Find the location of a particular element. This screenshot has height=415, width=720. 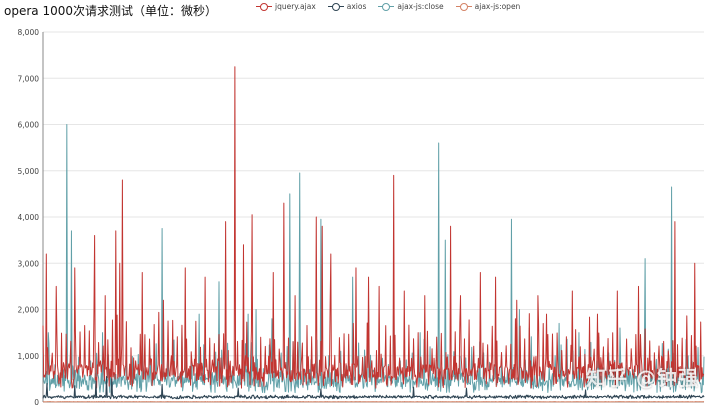

legend-label: ajax-js:open is located at coordinates (497, 6).